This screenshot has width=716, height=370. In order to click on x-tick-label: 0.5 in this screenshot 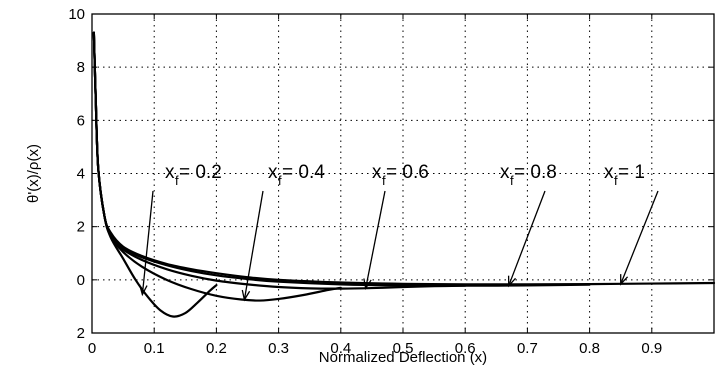, I will do `click(403, 348)`.